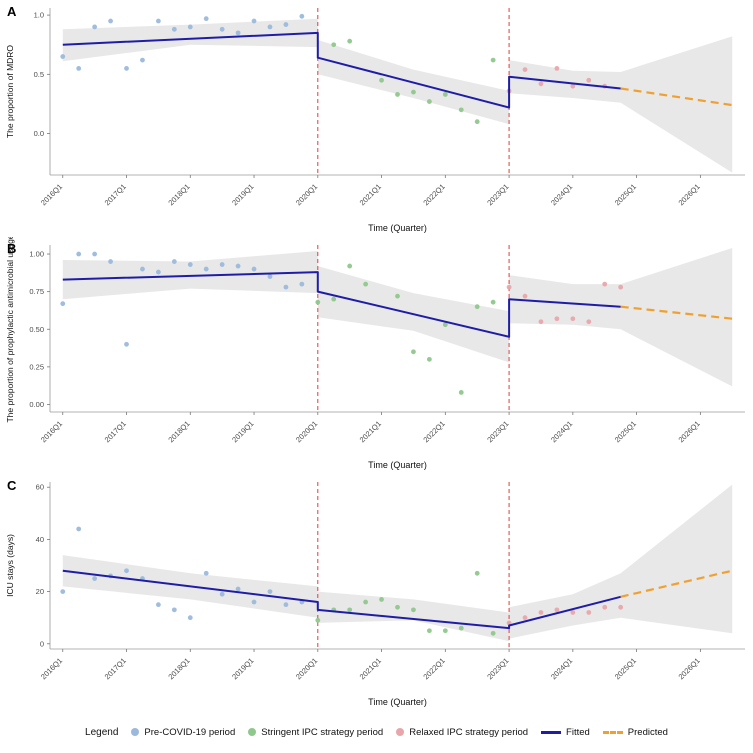 This screenshot has height=753, width=753. Describe the element at coordinates (36, 366) in the screenshot. I see `y-tick-label: 0.25` at that location.